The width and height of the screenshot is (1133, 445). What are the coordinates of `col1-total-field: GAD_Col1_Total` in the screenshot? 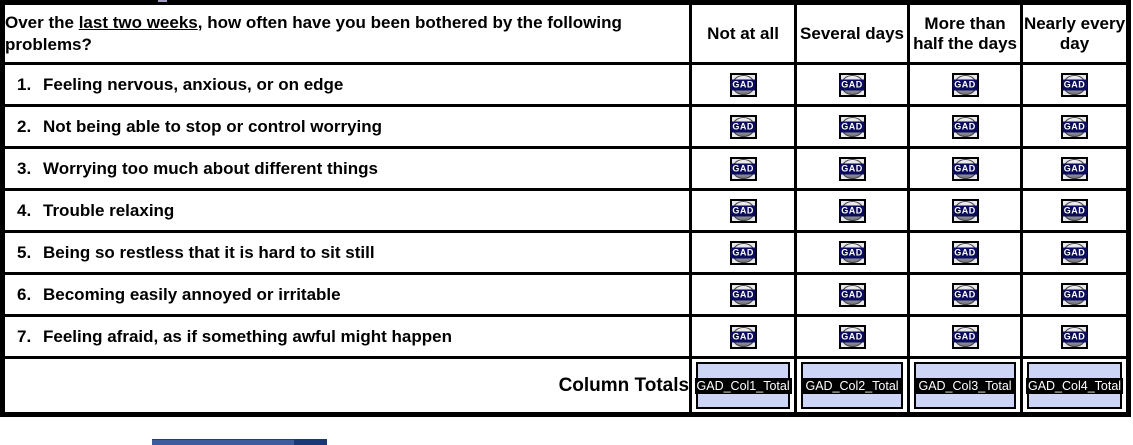 It's located at (743, 385).